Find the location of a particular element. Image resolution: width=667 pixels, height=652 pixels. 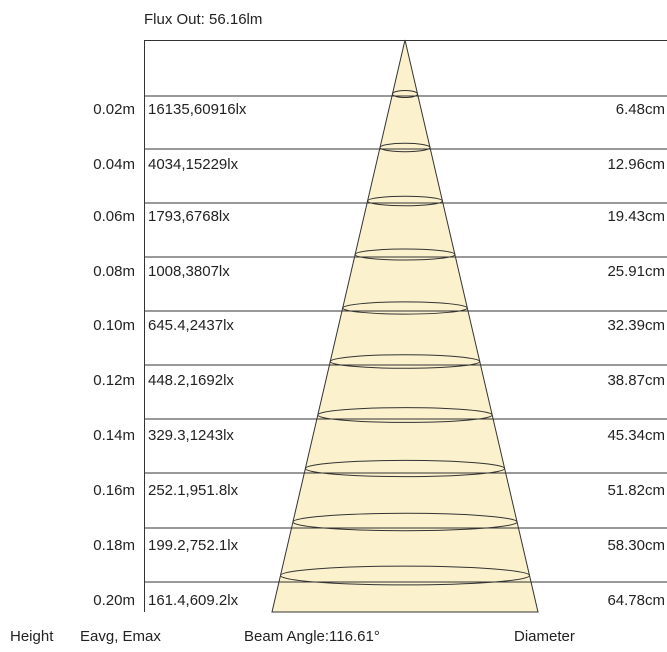

row-height: 0.14m is located at coordinates (114, 435).